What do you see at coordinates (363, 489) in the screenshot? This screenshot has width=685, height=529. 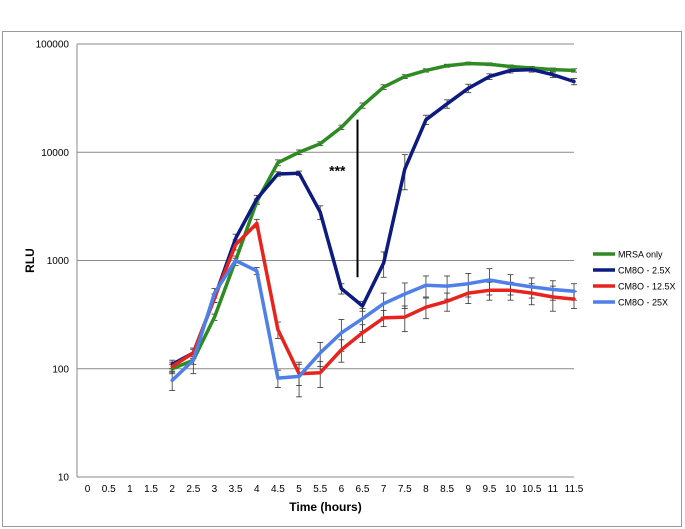 I see `x-tick-label: 6.5` at bounding box center [363, 489].